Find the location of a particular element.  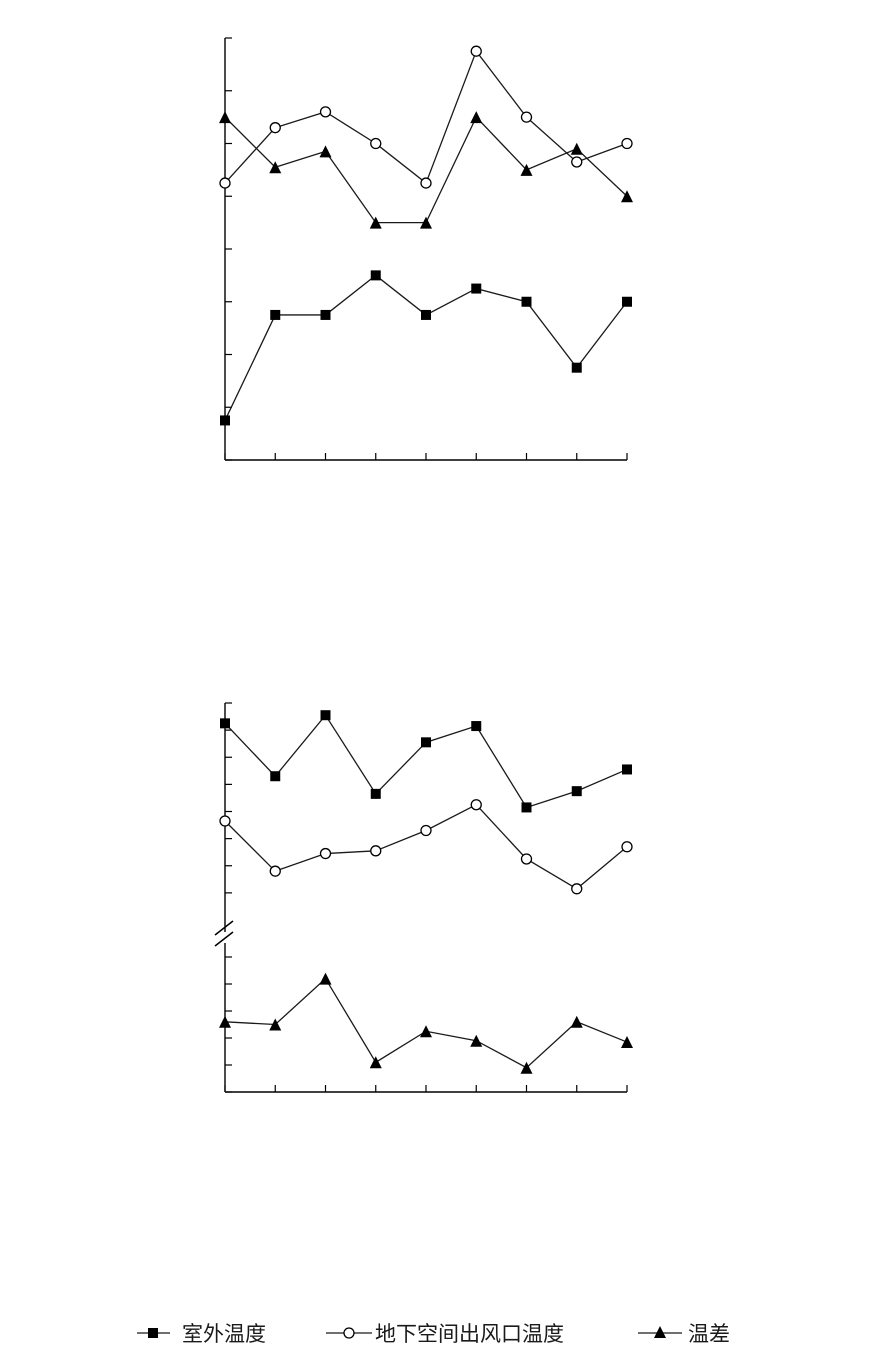

legend: 室外温度 地下空间出风口温度 温差 is located at coordinates (433, 1334).